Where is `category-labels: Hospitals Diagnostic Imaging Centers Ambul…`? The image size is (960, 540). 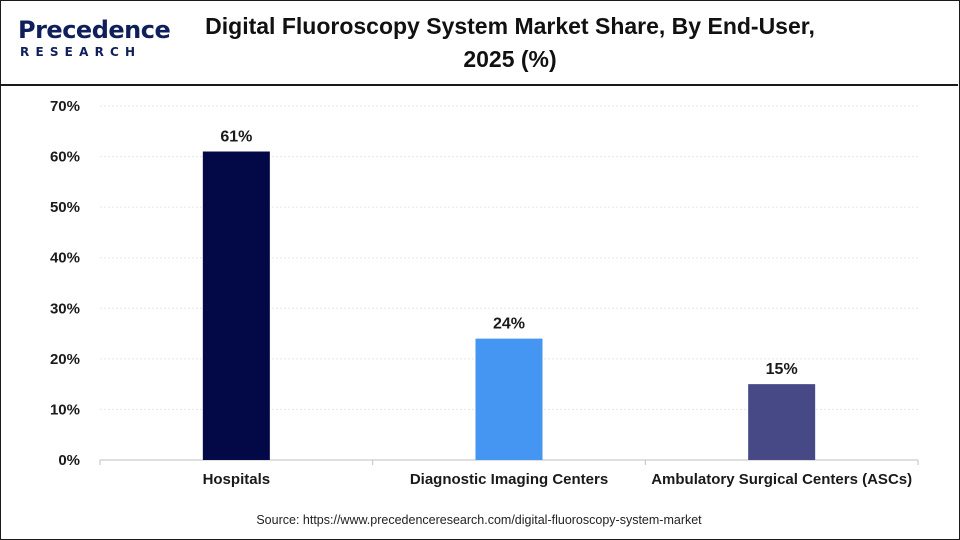
category-labels: Hospitals Diagnostic Imaging Centers Ambul… is located at coordinates (558, 479).